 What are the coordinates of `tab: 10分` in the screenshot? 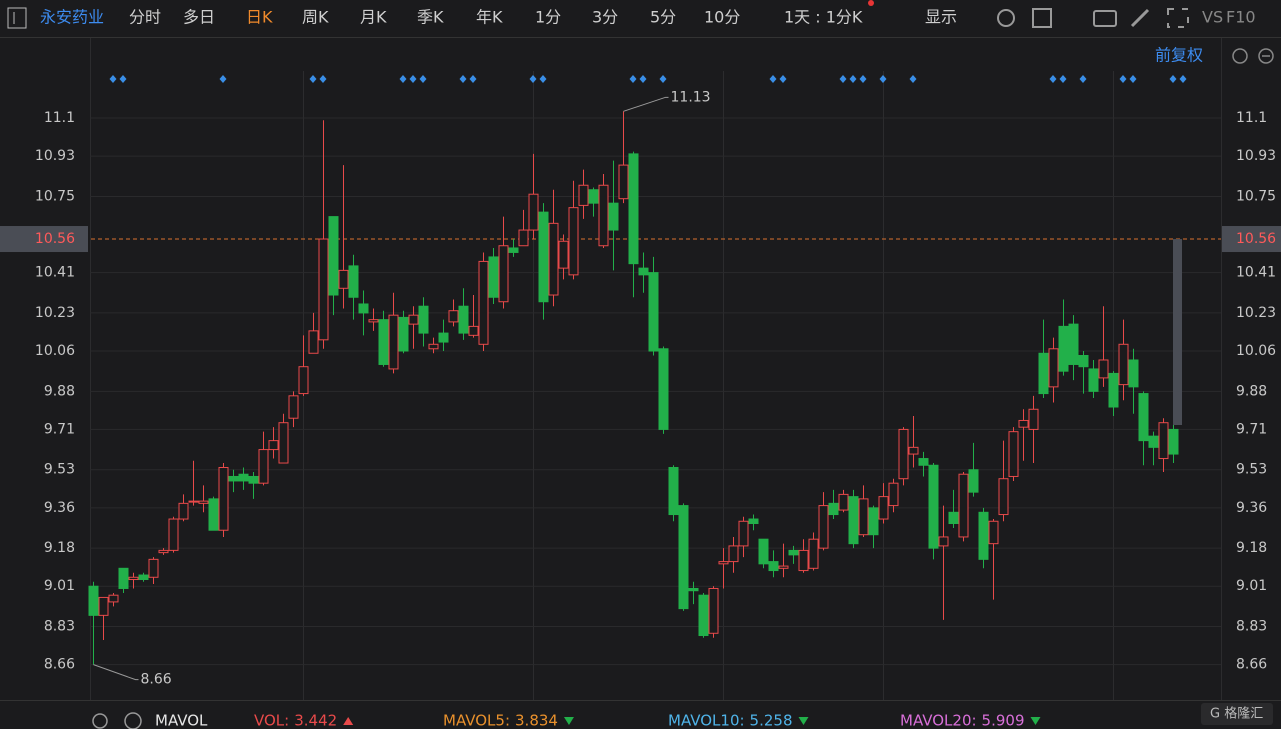 It's located at (722, 17).